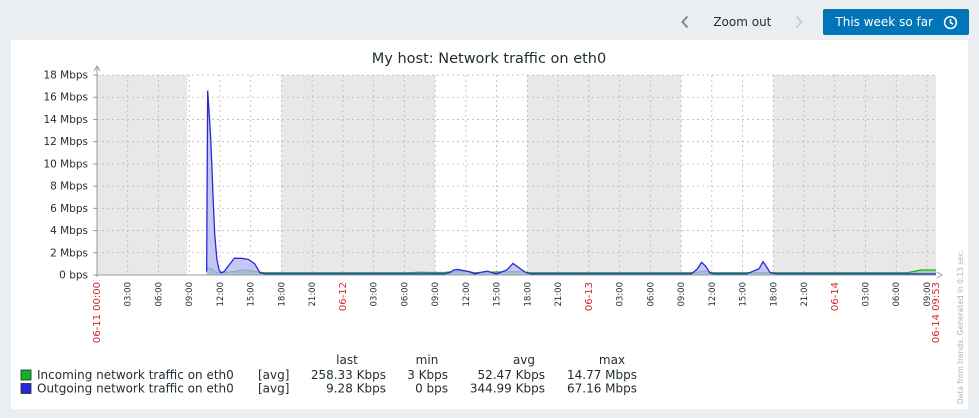  What do you see at coordinates (936, 312) in the screenshot?
I see `x-tick-label: 06-14 09:53` at bounding box center [936, 312].